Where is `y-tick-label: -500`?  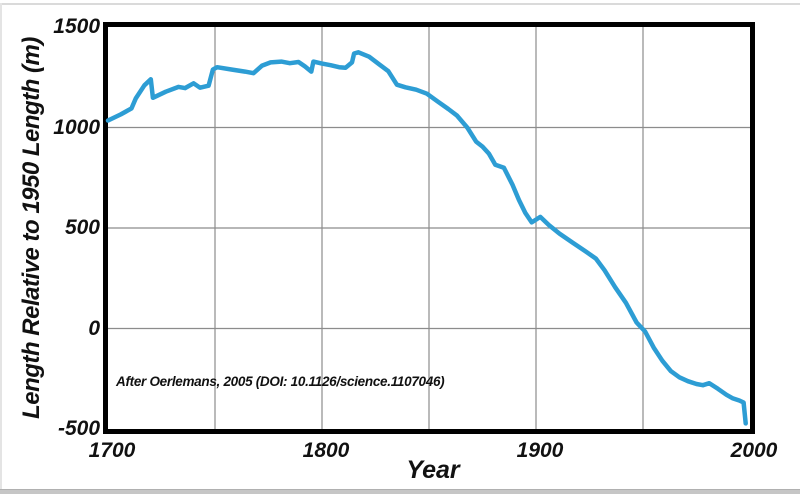 y-tick-label: -500 is located at coordinates (78, 428).